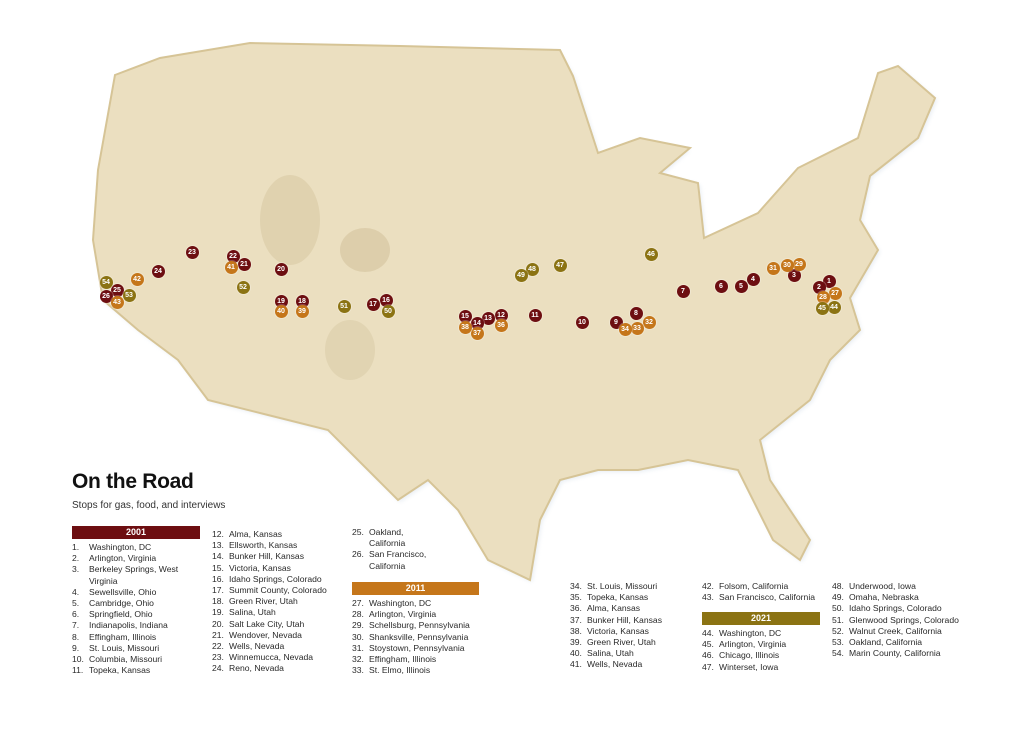 This screenshot has height=731, width=1024. Describe the element at coordinates (218, 601) in the screenshot. I see `legend-item-number: 18.` at that location.